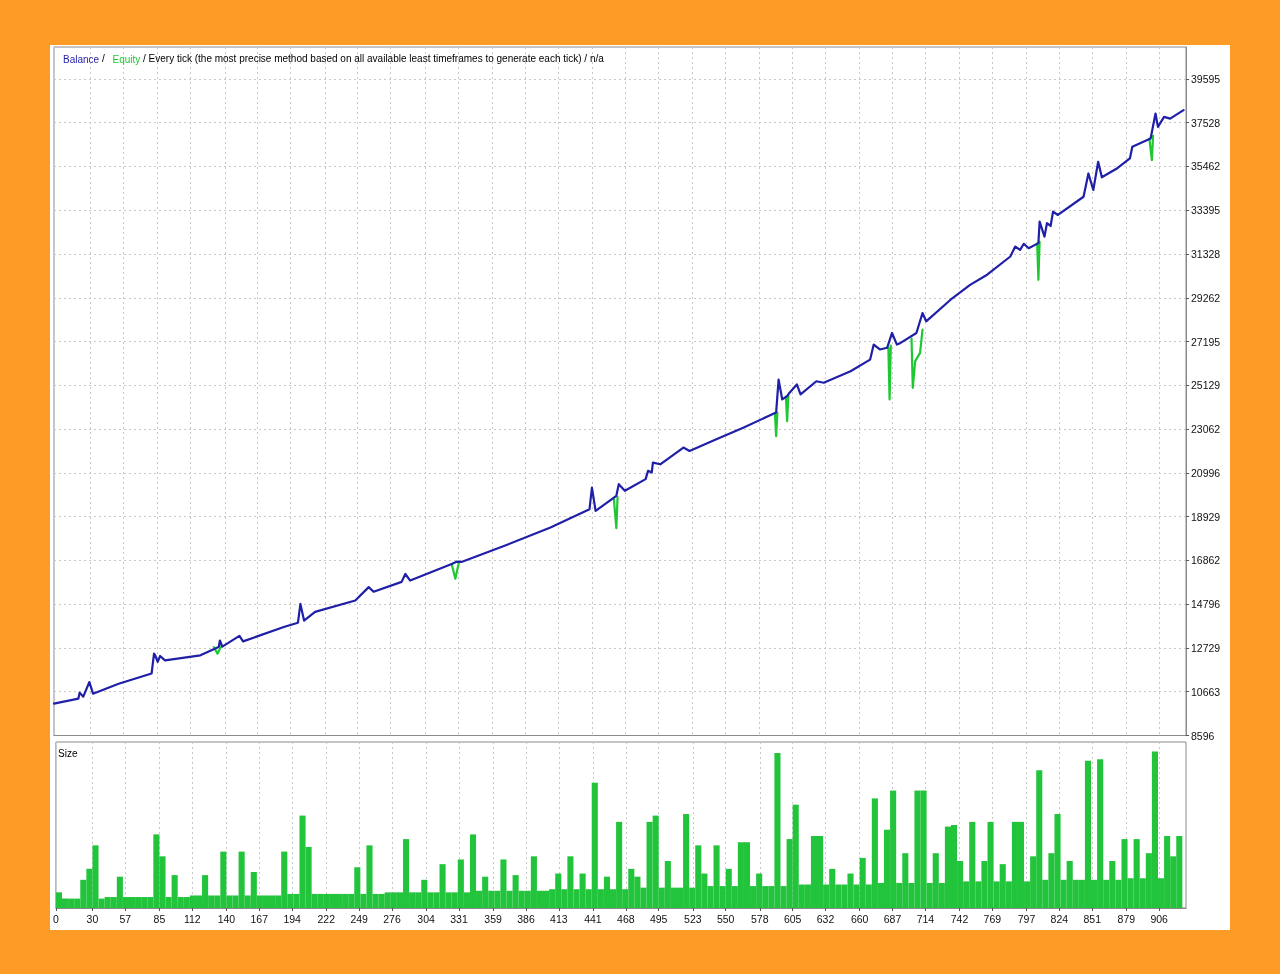  I want to click on y-tick-label: 35462, so click(1206, 166).